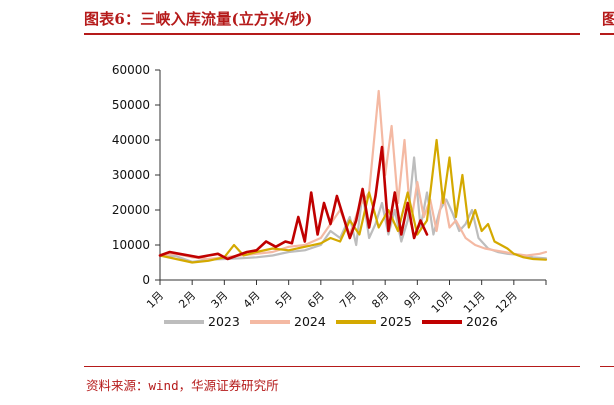 The width and height of the screenshot is (614, 405). What do you see at coordinates (293, 203) in the screenshot?
I see `series-line-2026` at bounding box center [293, 203].